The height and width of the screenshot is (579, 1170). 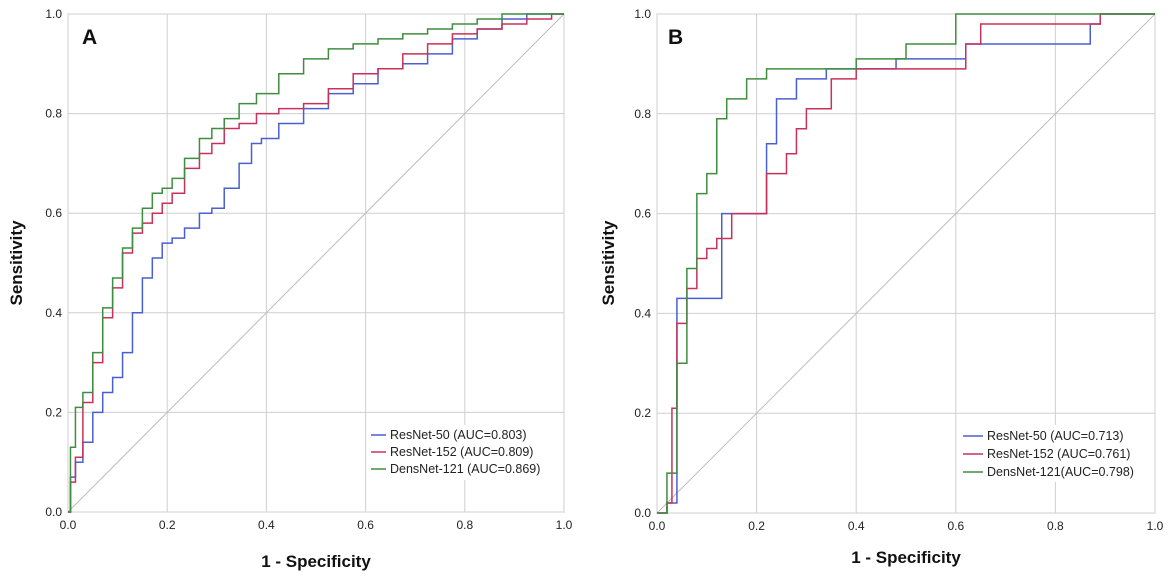 What do you see at coordinates (608, 263) in the screenshot?
I see `panel-b-y-axis-title: Sensitivity` at bounding box center [608, 263].